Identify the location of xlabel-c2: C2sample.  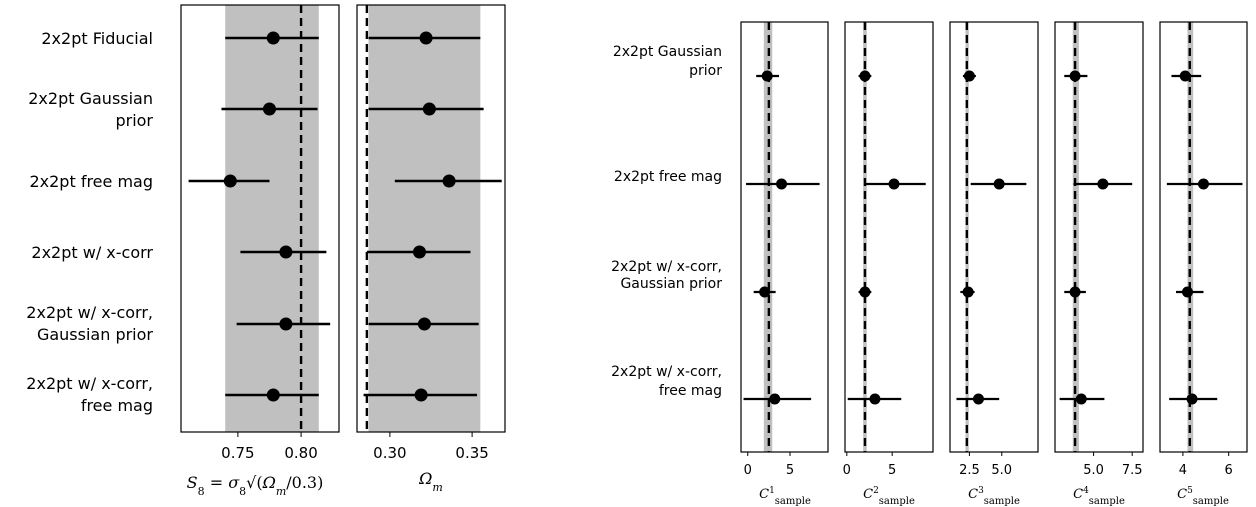
(889, 496).